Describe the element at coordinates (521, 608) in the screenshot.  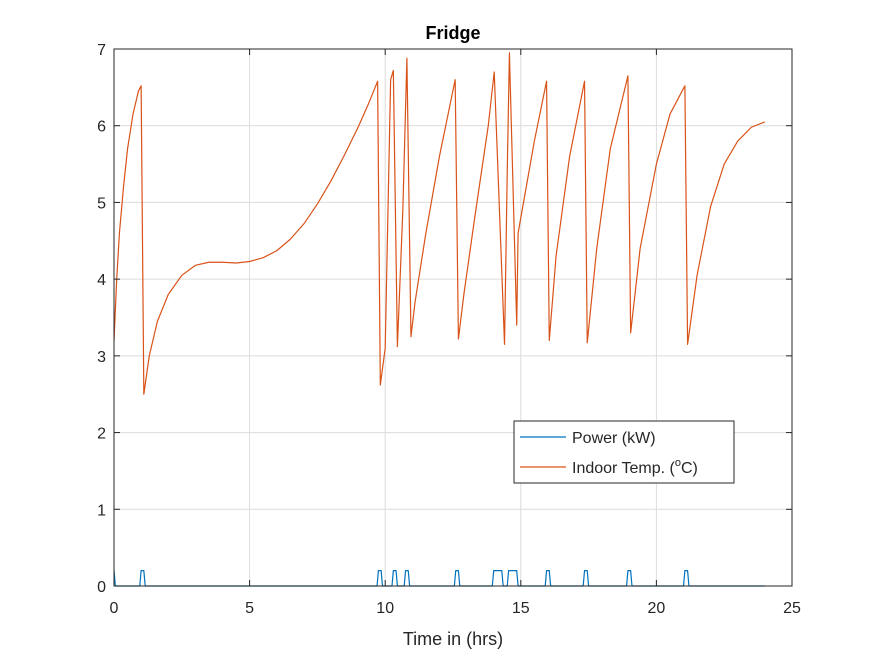
I see `x-tick-label: 15` at that location.